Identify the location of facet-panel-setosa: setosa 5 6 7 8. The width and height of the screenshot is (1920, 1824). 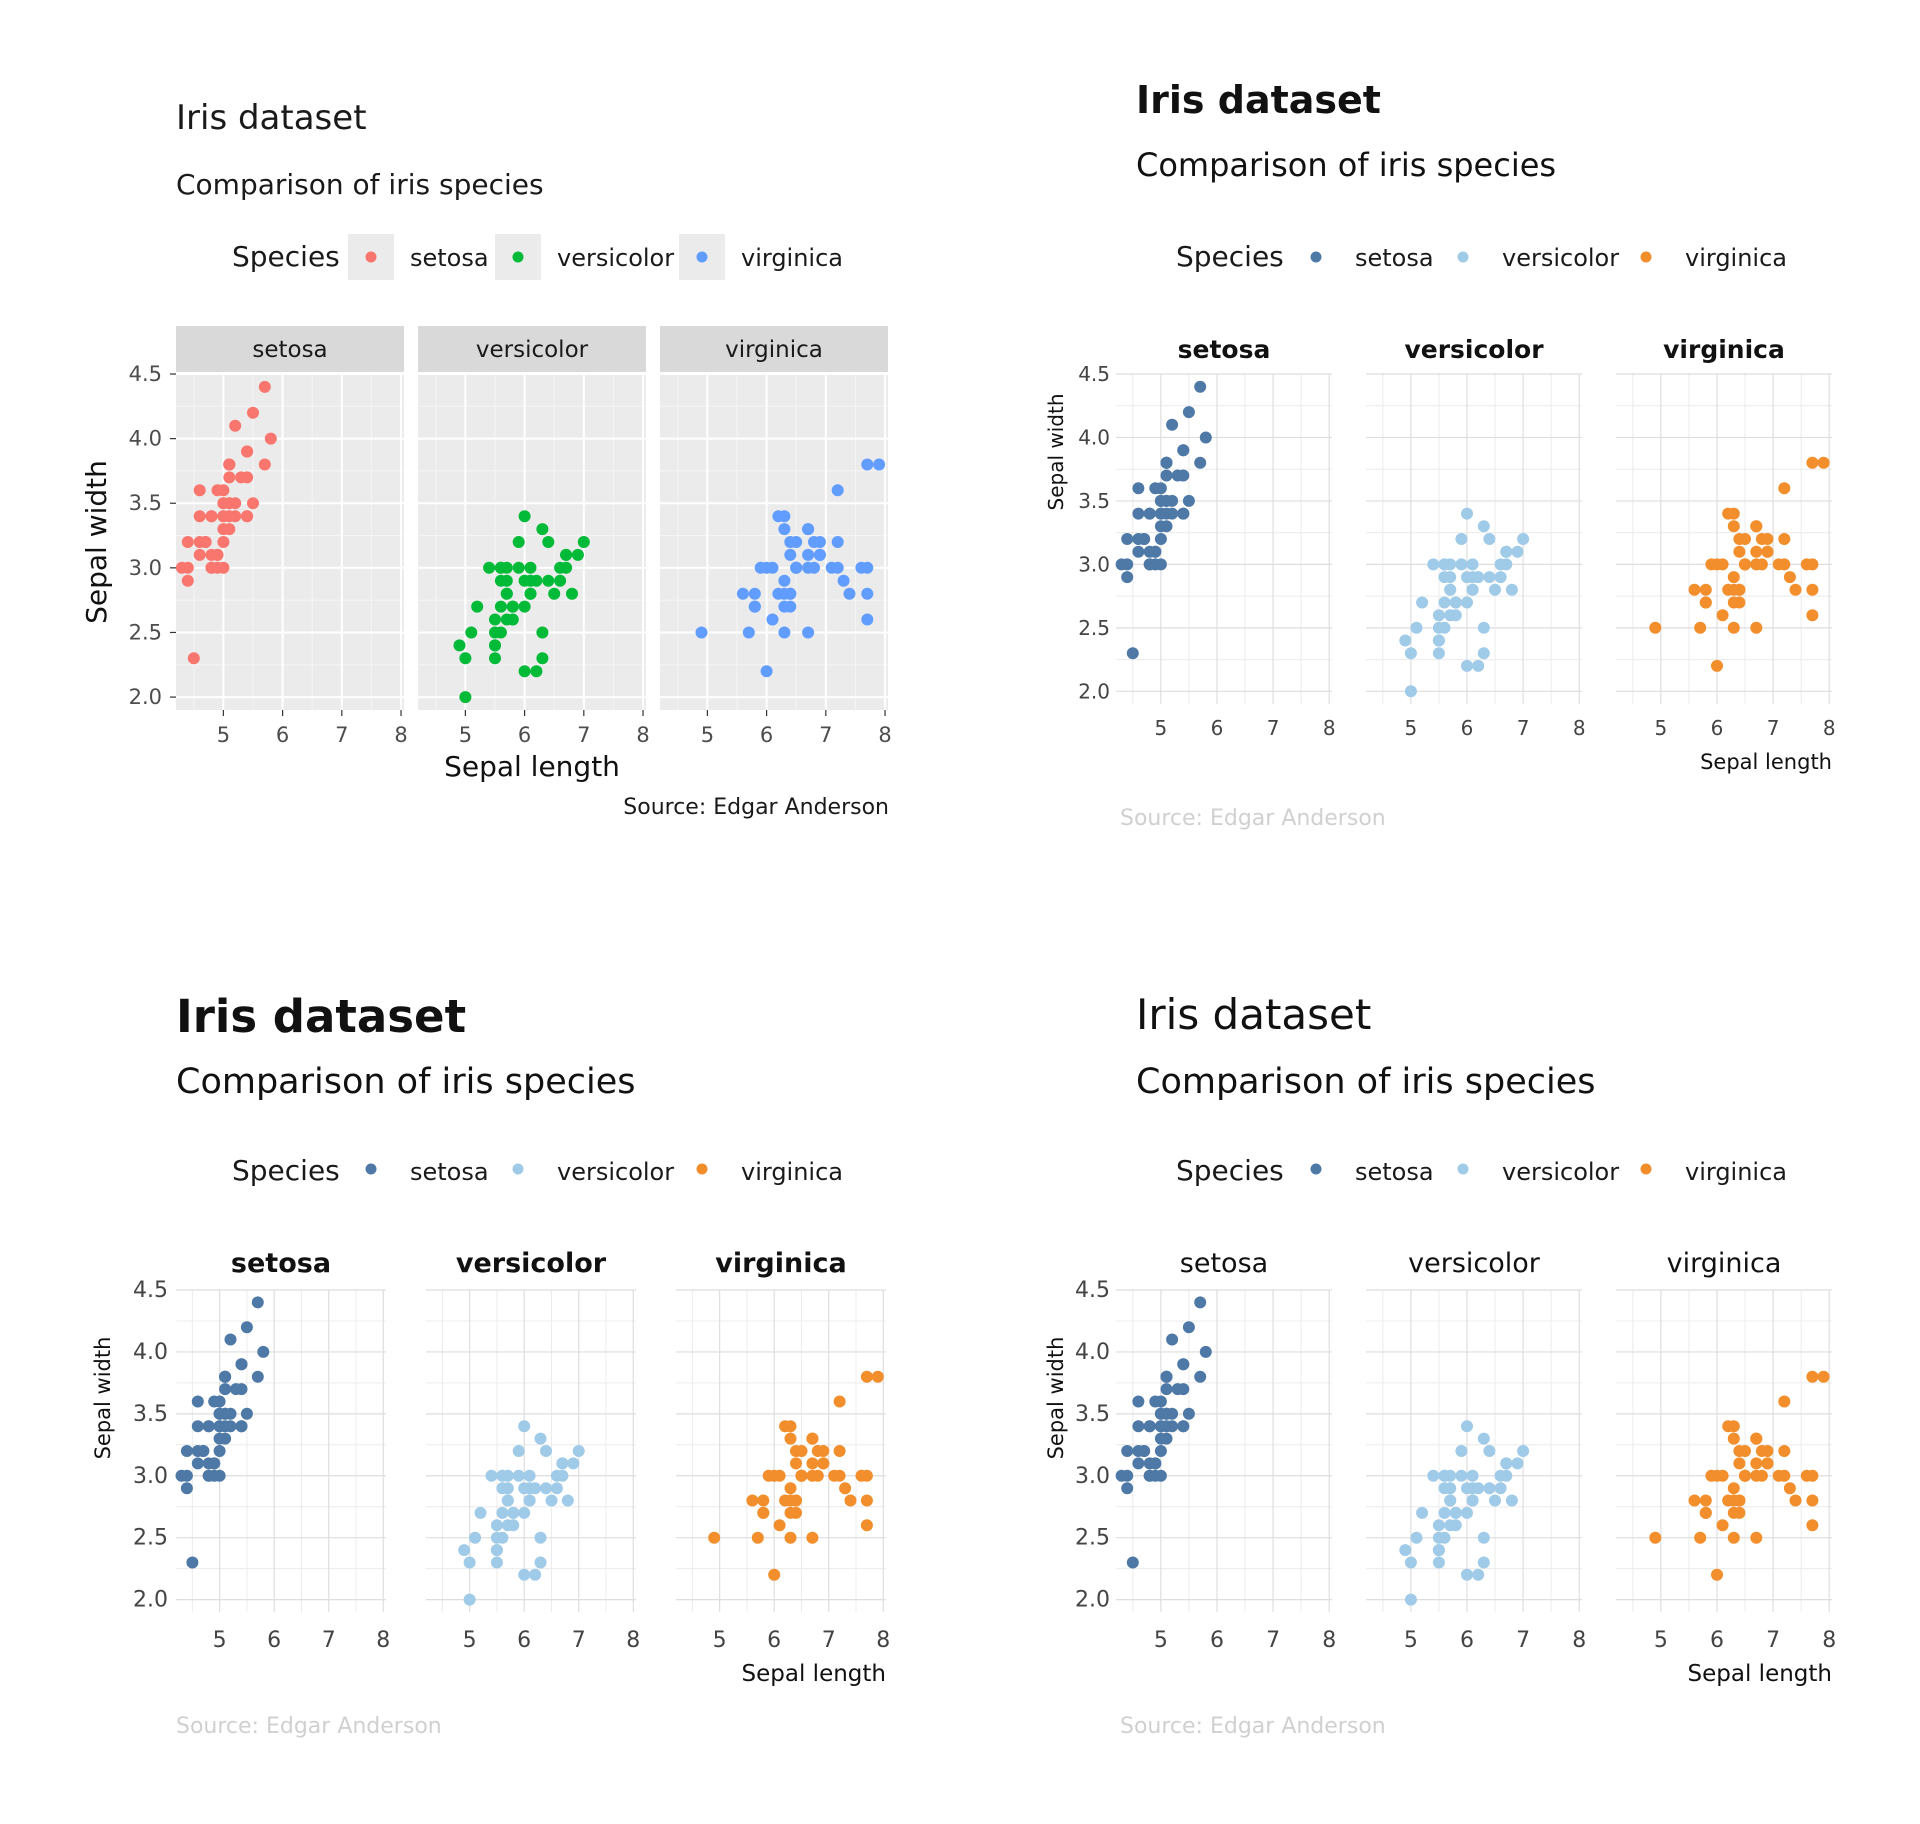
(291, 536).